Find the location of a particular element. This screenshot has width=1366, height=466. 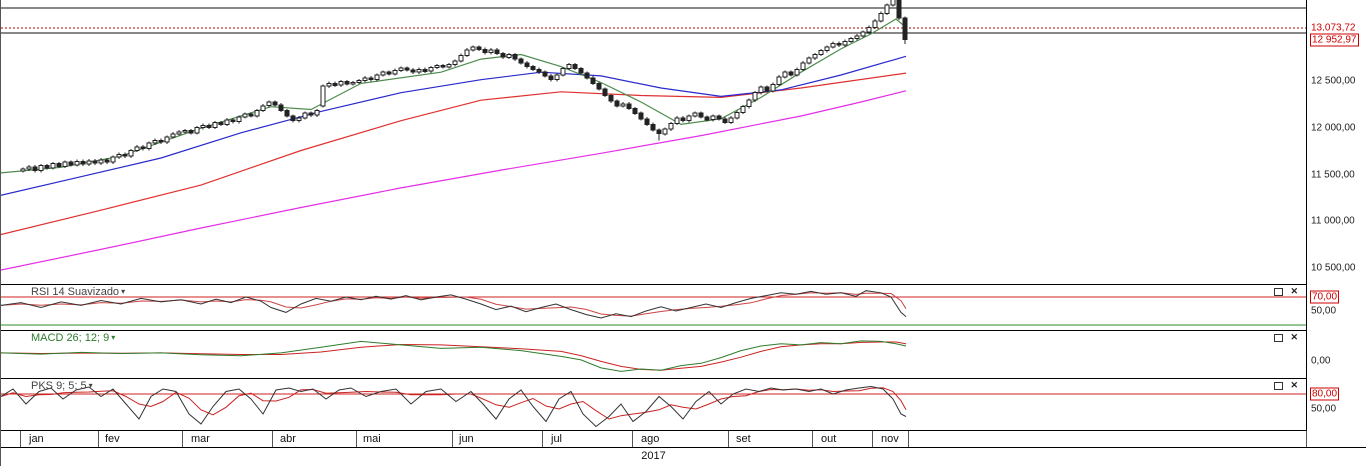

rsi-close-button: ✕ is located at coordinates (1294, 291).